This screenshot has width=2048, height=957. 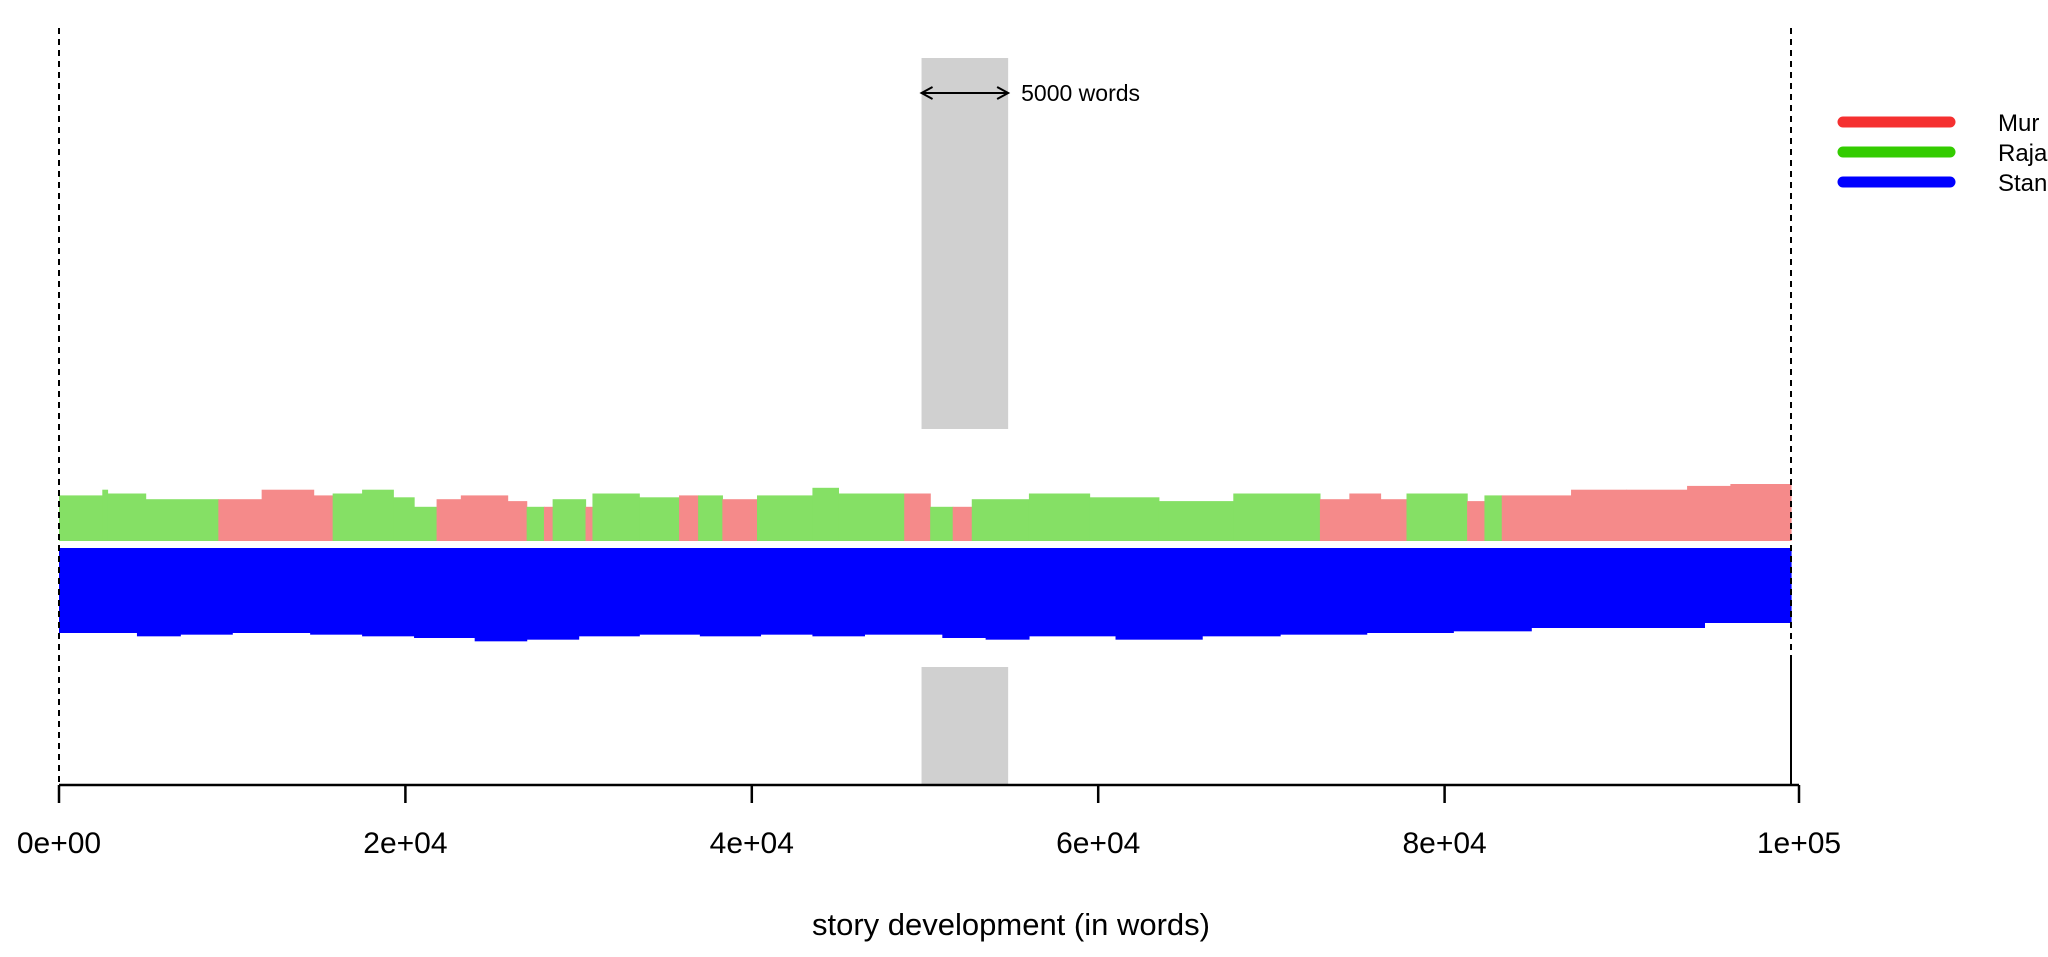 I want to click on upper-band, so click(x=925, y=512).